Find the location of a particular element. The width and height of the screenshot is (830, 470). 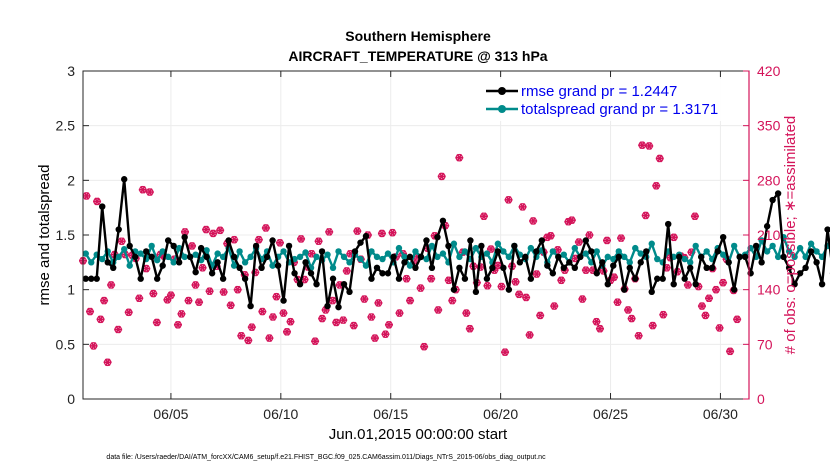

y-tick-label-left: 2.5 is located at coordinates (66, 126).